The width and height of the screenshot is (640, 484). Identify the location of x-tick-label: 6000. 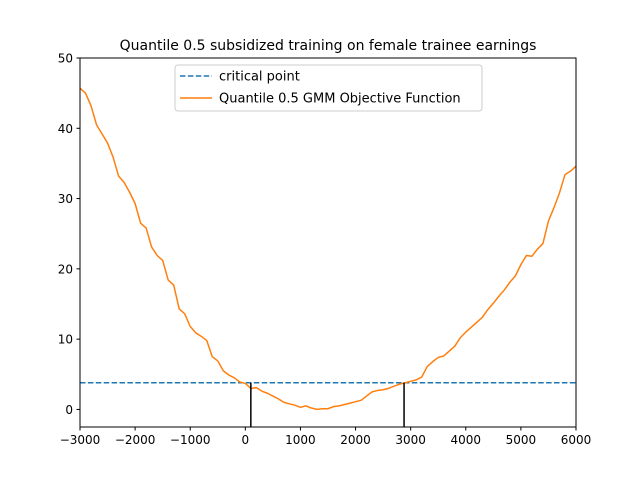
(576, 440).